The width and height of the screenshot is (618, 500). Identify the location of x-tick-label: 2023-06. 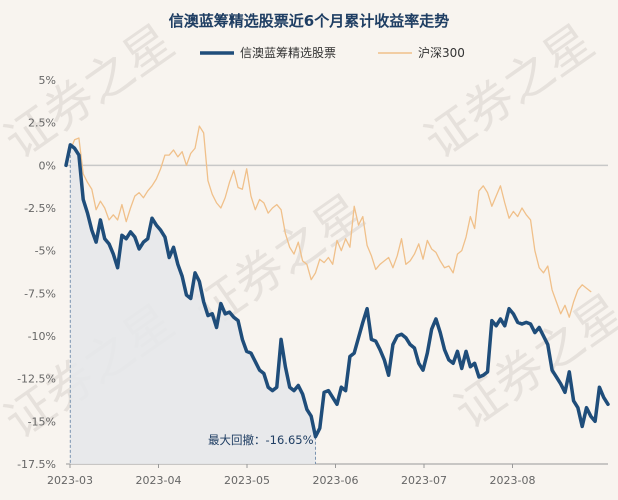
(336, 480).